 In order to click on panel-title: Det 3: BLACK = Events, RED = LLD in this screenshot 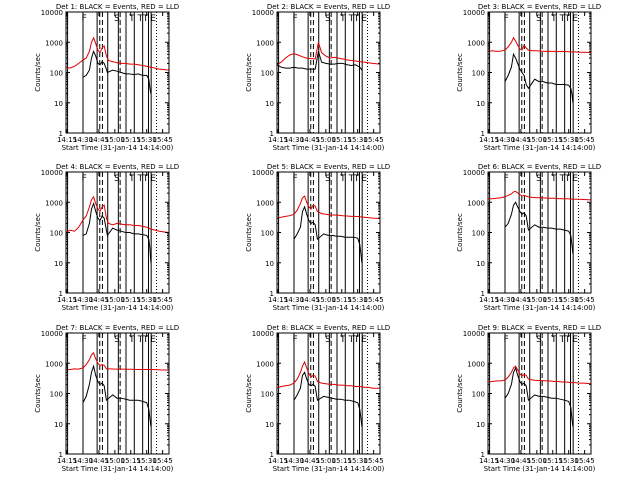, I will do `click(539, 7)`.